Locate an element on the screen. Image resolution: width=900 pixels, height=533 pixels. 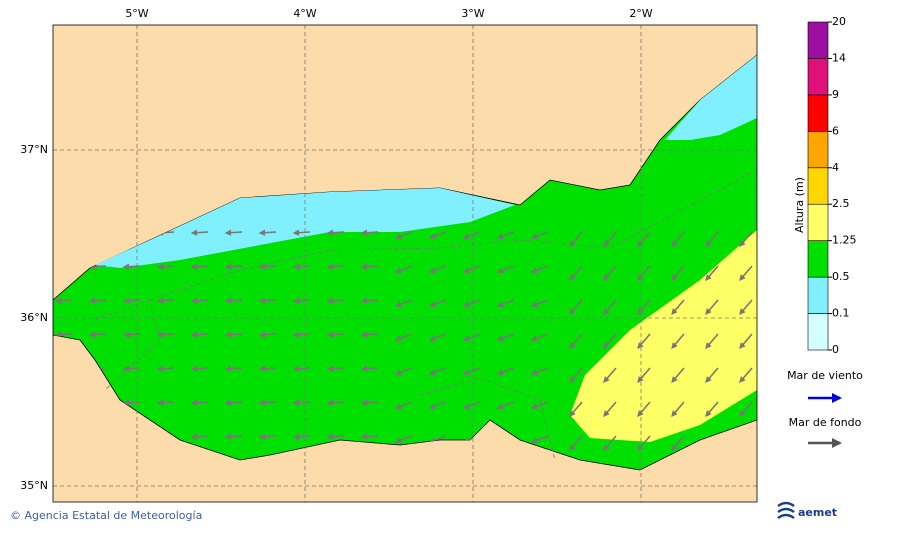
legend-label: Mar de viento is located at coordinates (825, 375).